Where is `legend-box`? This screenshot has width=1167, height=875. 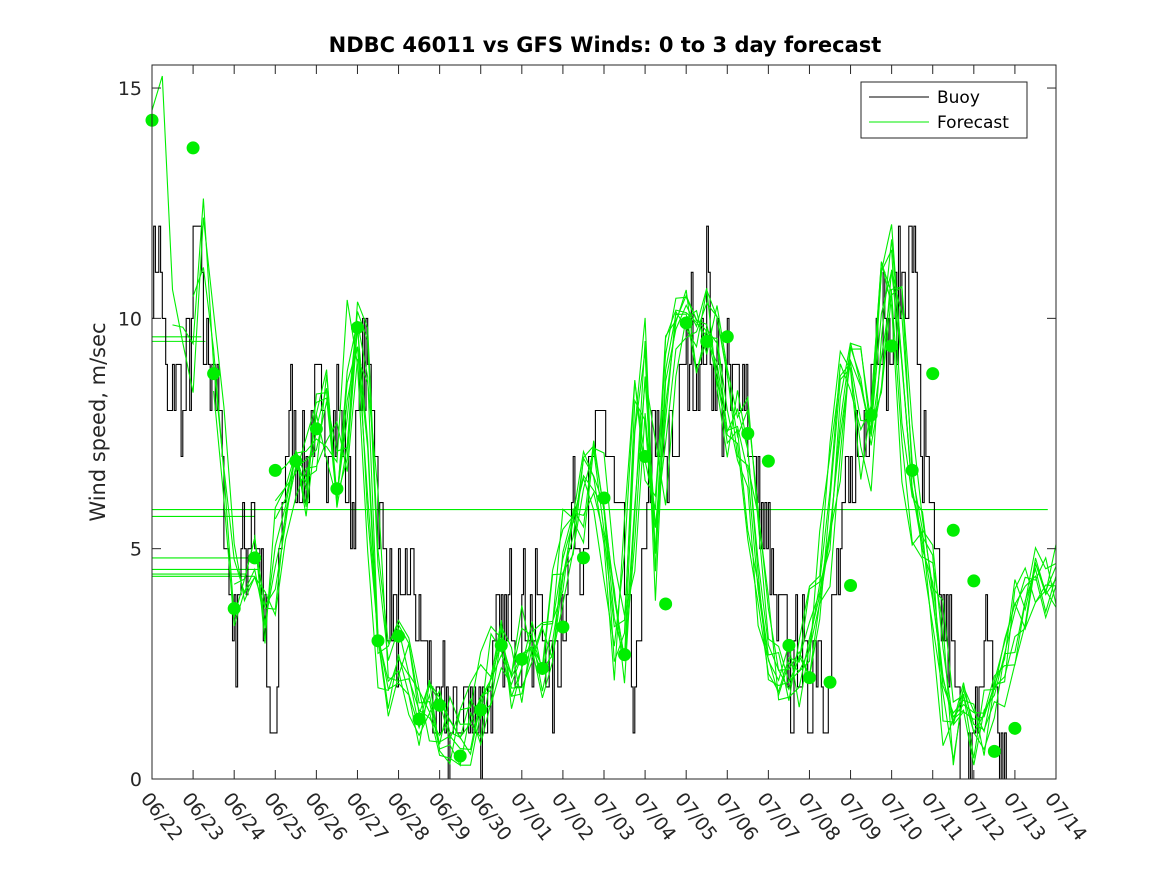
legend-box is located at coordinates (944, 110).